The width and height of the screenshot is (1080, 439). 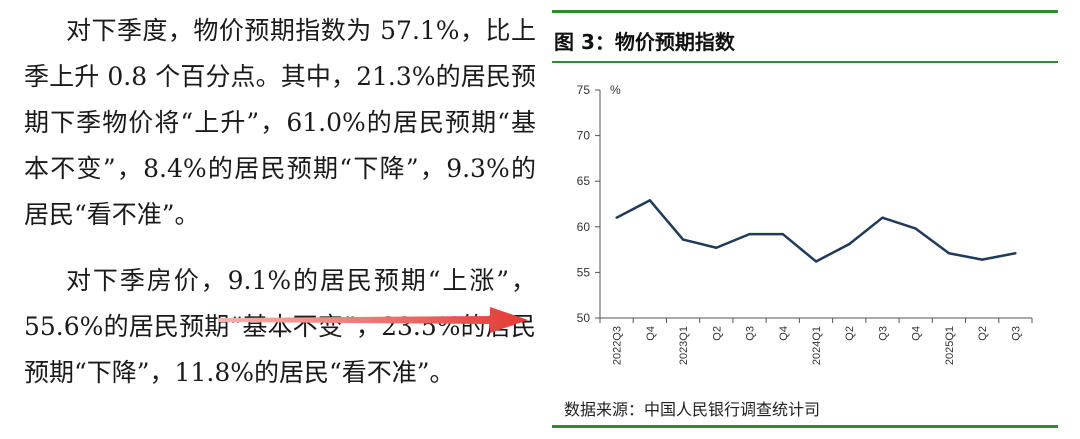 What do you see at coordinates (615, 90) in the screenshot?
I see `y-axis-unit: %` at bounding box center [615, 90].